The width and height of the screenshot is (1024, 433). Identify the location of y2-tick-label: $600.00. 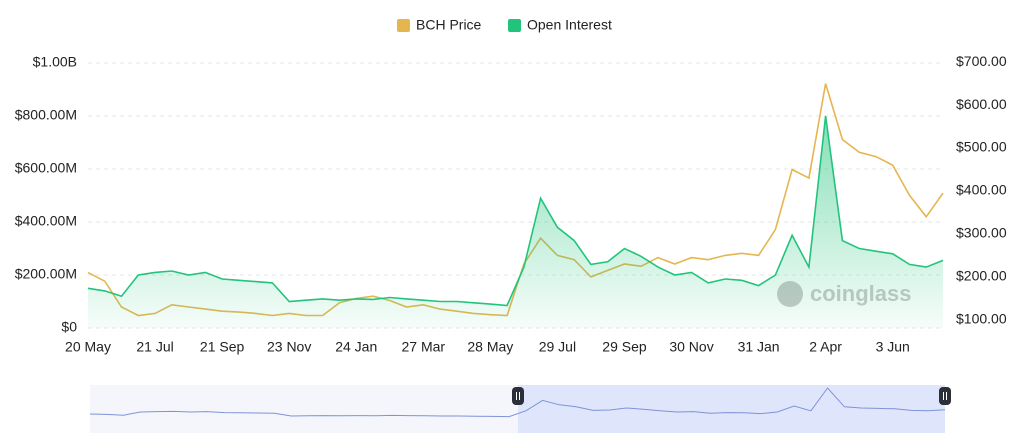
(981, 104).